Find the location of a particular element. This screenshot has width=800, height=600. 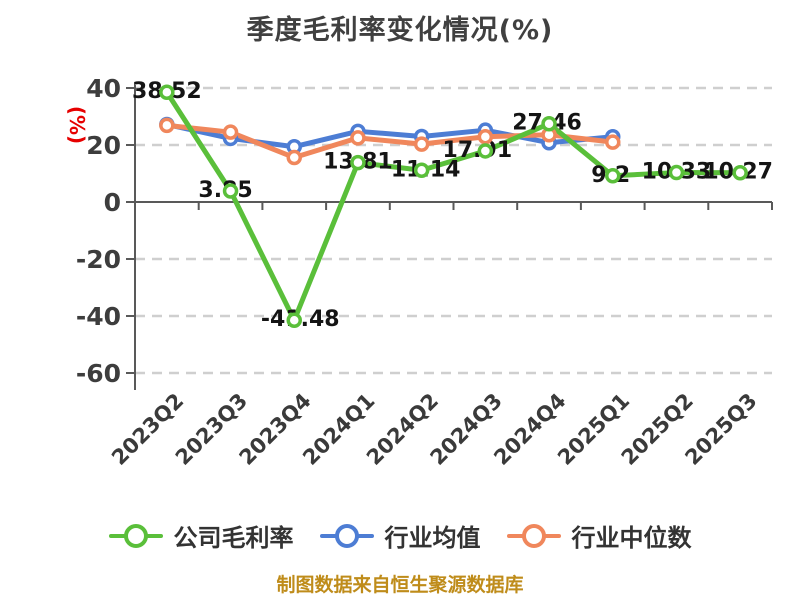

legend-marker-orange is located at coordinates (533, 536).